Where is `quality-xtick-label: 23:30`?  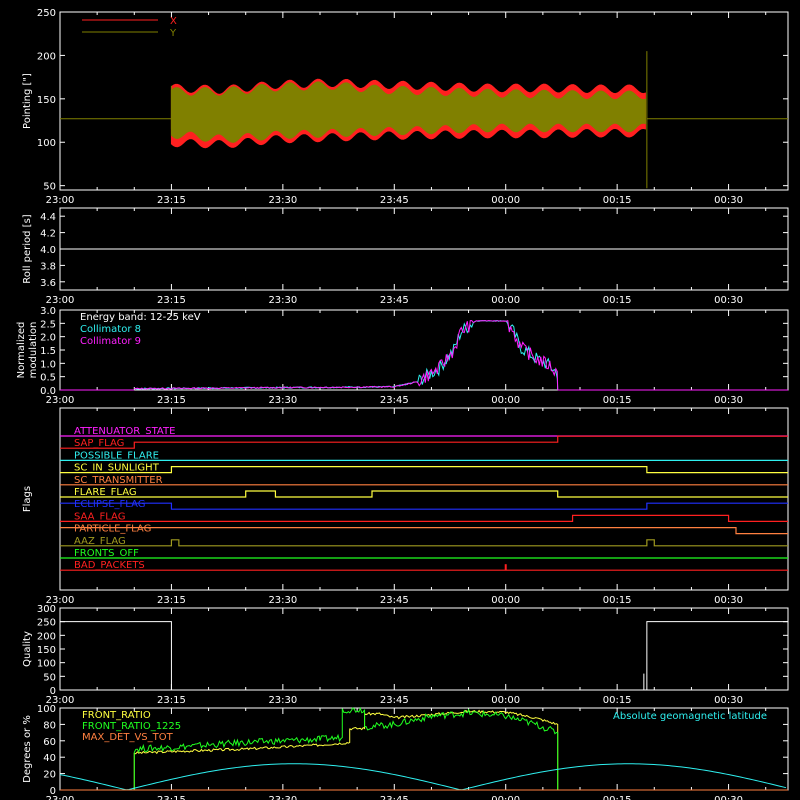 quality-xtick-label: 23:30 is located at coordinates (282, 700).